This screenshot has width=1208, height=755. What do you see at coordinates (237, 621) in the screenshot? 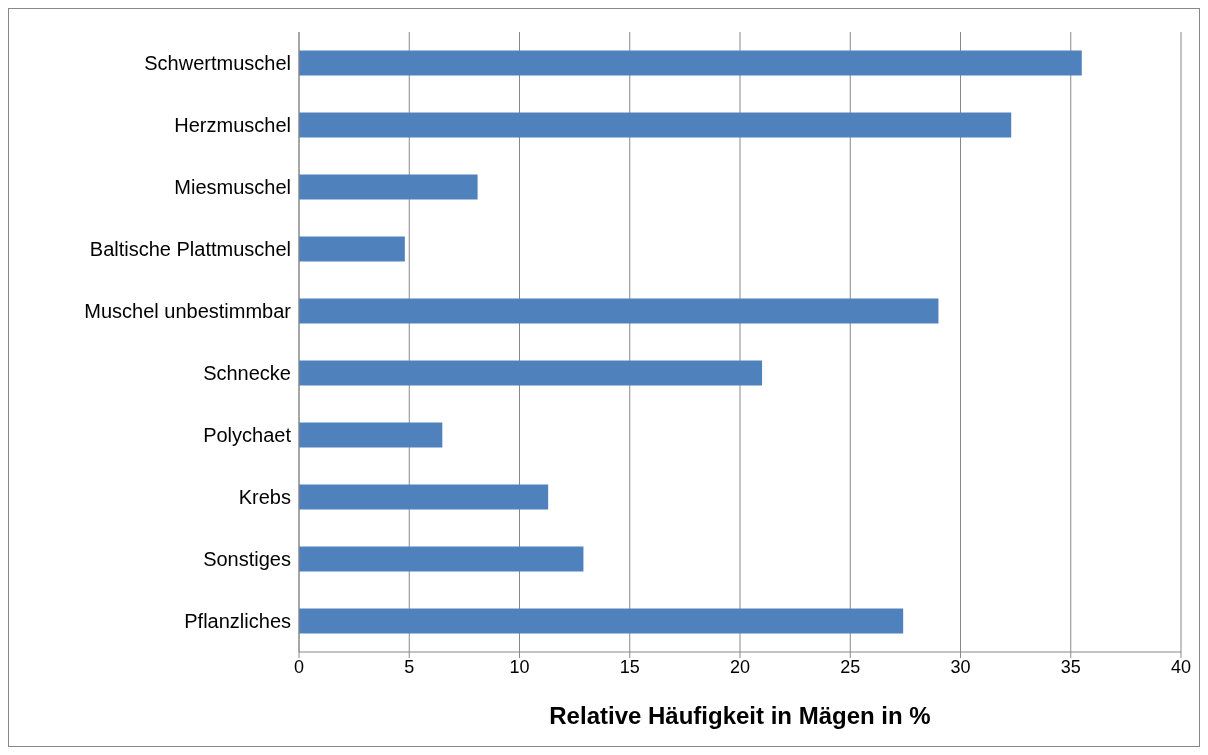
I see `y-tick-label: Pflanzliches` at bounding box center [237, 621].